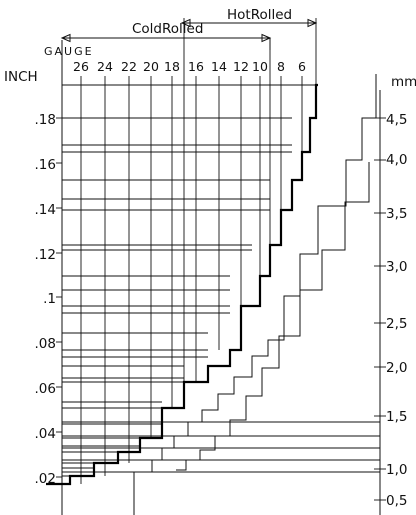 The width and height of the screenshot is (416, 515). I want to click on inch-tick-labels: .18 .16 .14 .12 .1 .08 .06 .04 .02, so click(45, 299).